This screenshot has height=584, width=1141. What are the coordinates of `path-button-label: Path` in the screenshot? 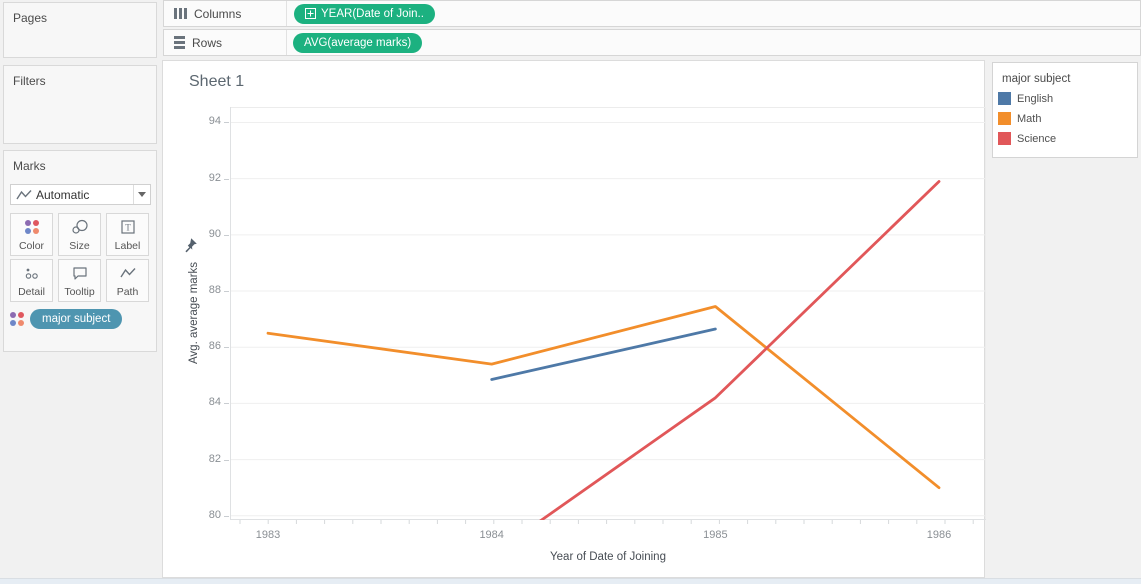 It's located at (127, 292).